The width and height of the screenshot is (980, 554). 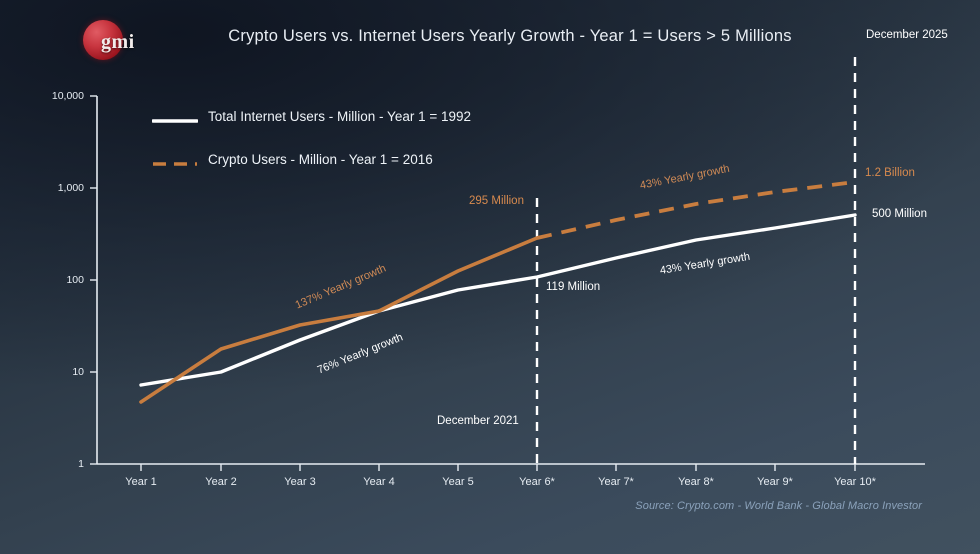 I want to click on x-tick-label-year-7: Year 7*, so click(x=616, y=482).